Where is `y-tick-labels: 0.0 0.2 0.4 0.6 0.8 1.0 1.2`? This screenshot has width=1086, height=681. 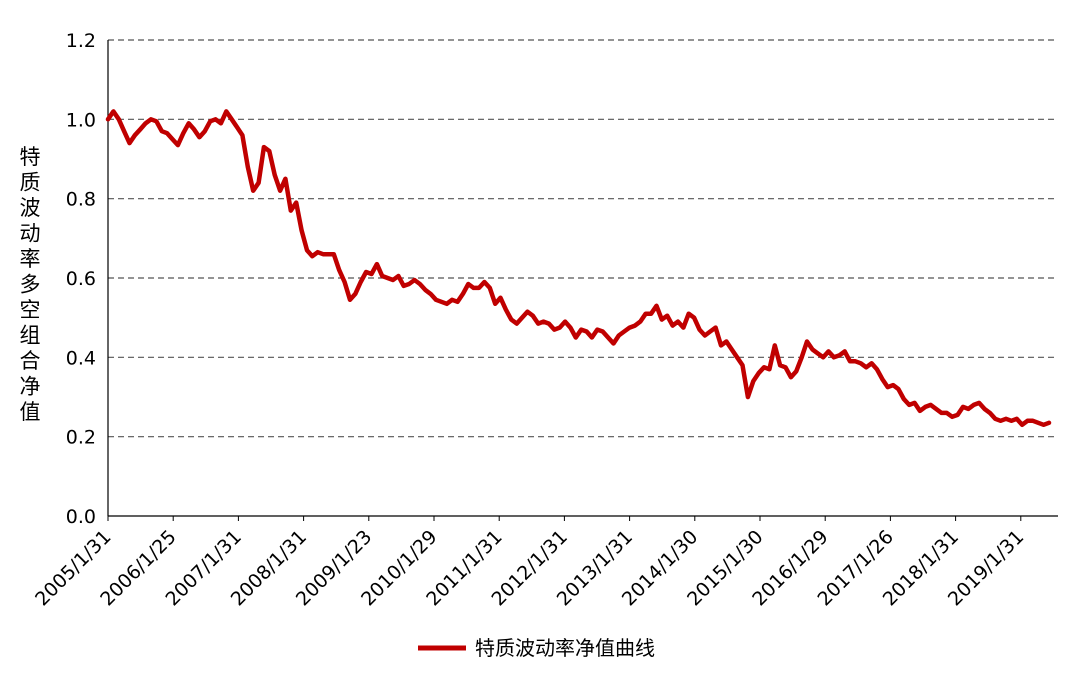
y-tick-labels: 0.0 0.2 0.4 0.6 0.8 1.0 1.2 is located at coordinates (81, 279).